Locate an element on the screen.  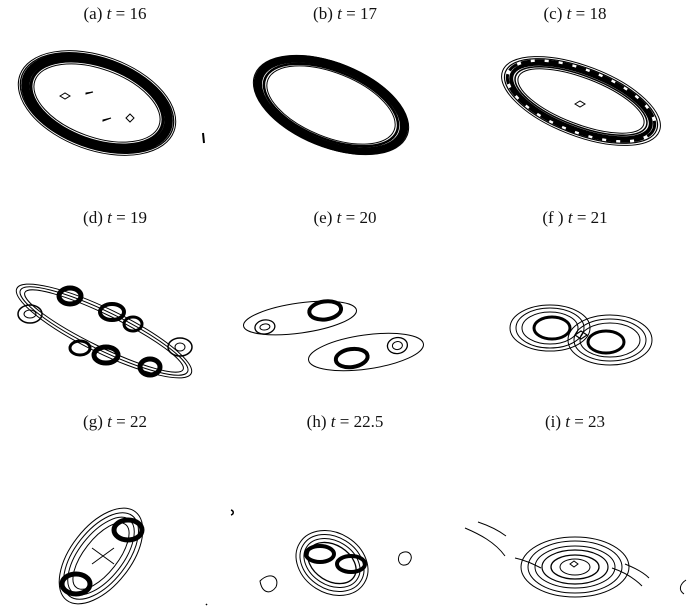
contour-plot-c is located at coordinates (581, 101).